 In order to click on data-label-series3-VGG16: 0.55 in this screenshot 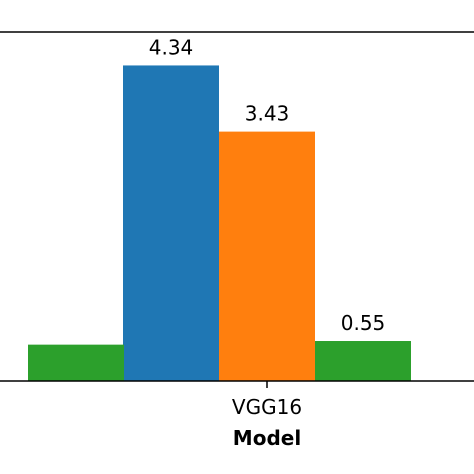, I will do `click(363, 323)`.